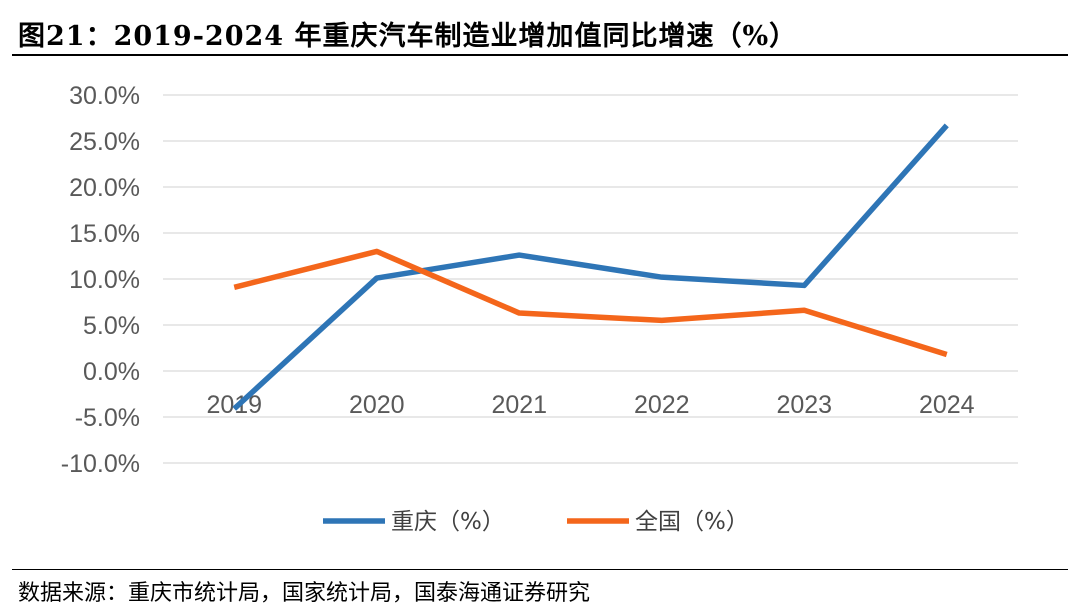 The width and height of the screenshot is (1080, 615). I want to click on y-tick-label: -10.0%, so click(100, 464).